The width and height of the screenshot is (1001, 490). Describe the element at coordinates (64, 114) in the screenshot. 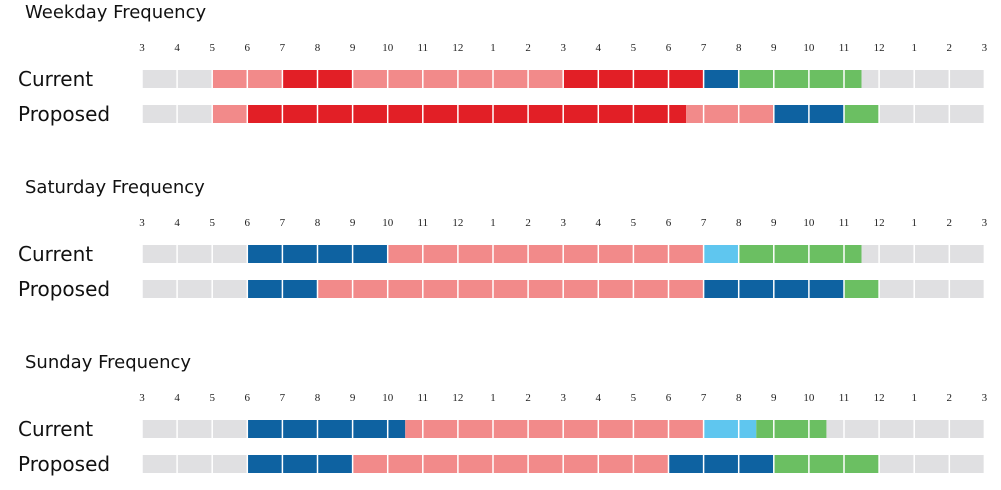

I see `row-label-proposed: Proposed` at that location.